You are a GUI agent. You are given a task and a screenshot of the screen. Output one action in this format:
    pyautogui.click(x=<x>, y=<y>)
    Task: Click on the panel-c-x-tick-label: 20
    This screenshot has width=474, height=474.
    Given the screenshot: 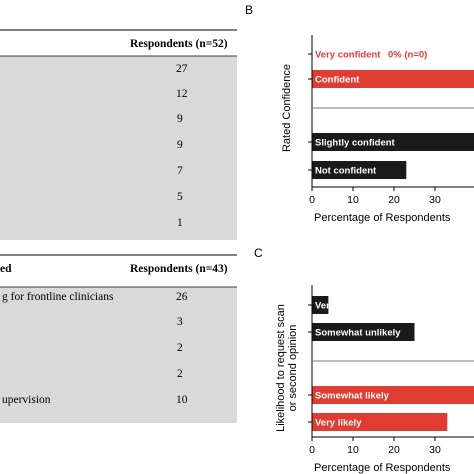 What is the action you would take?
    pyautogui.click(x=394, y=450)
    